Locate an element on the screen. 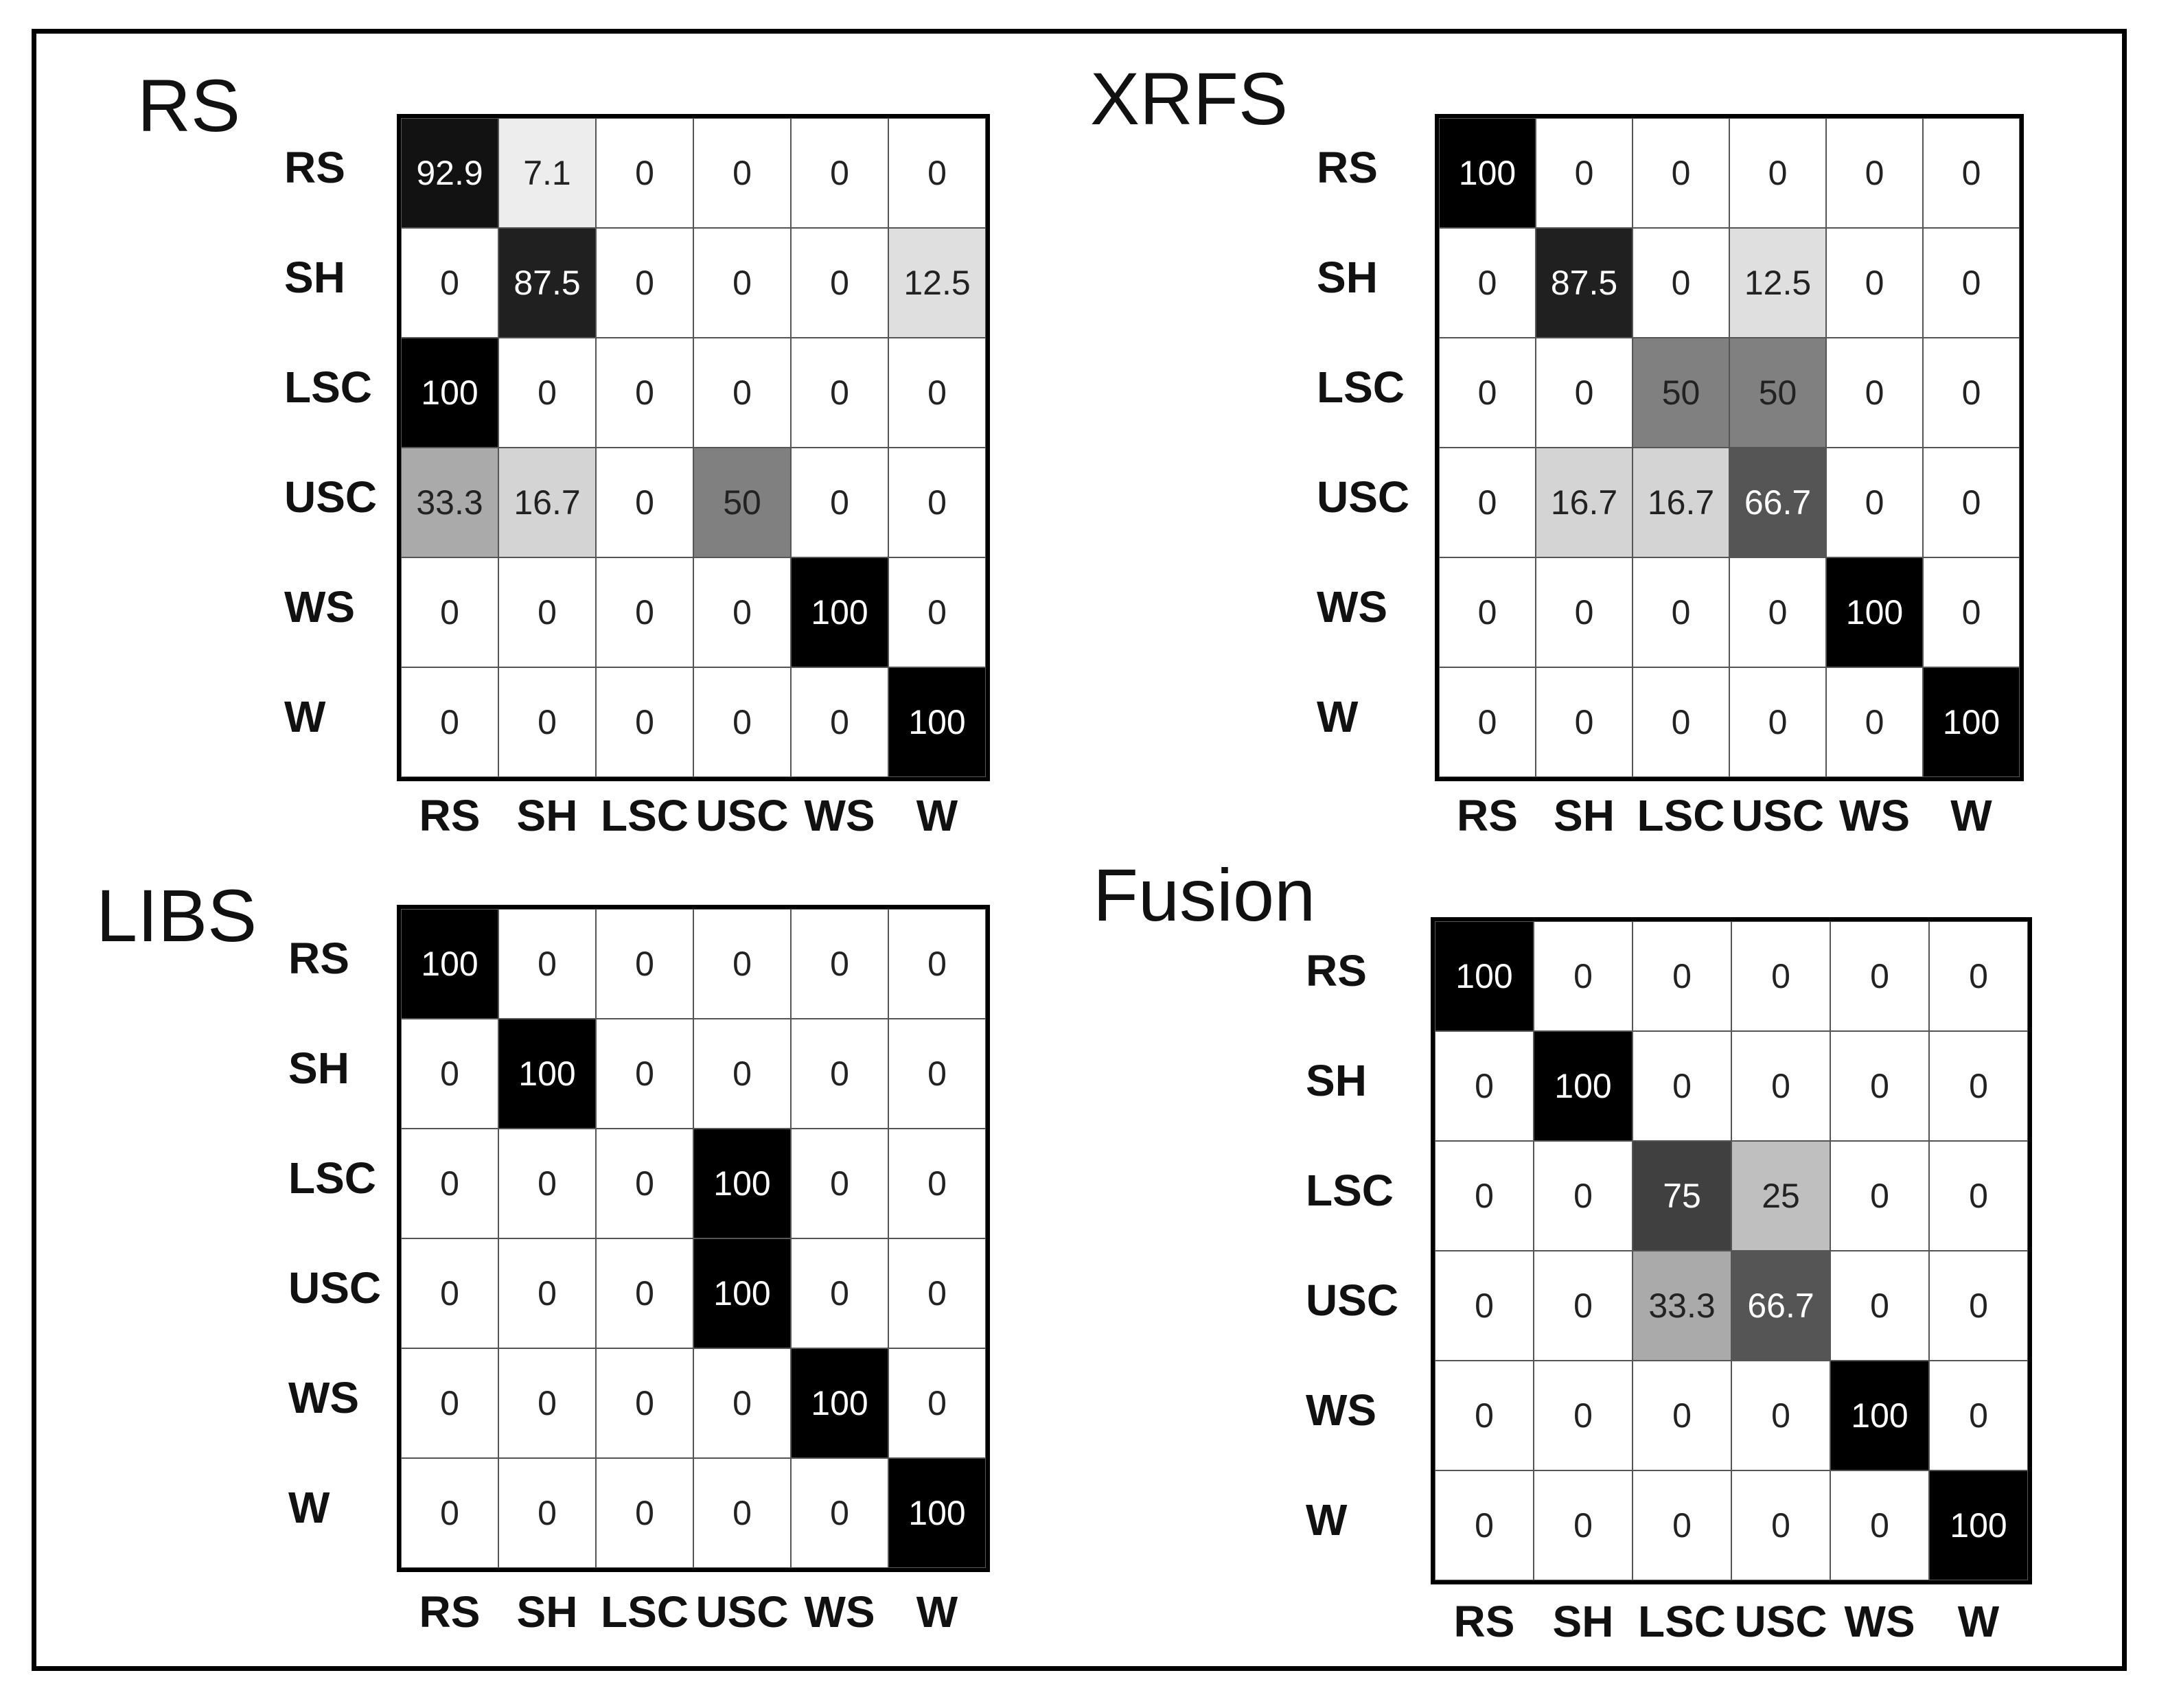 The width and height of the screenshot is (2157, 1708). matrix-cell: 12.5 is located at coordinates (1778, 283).